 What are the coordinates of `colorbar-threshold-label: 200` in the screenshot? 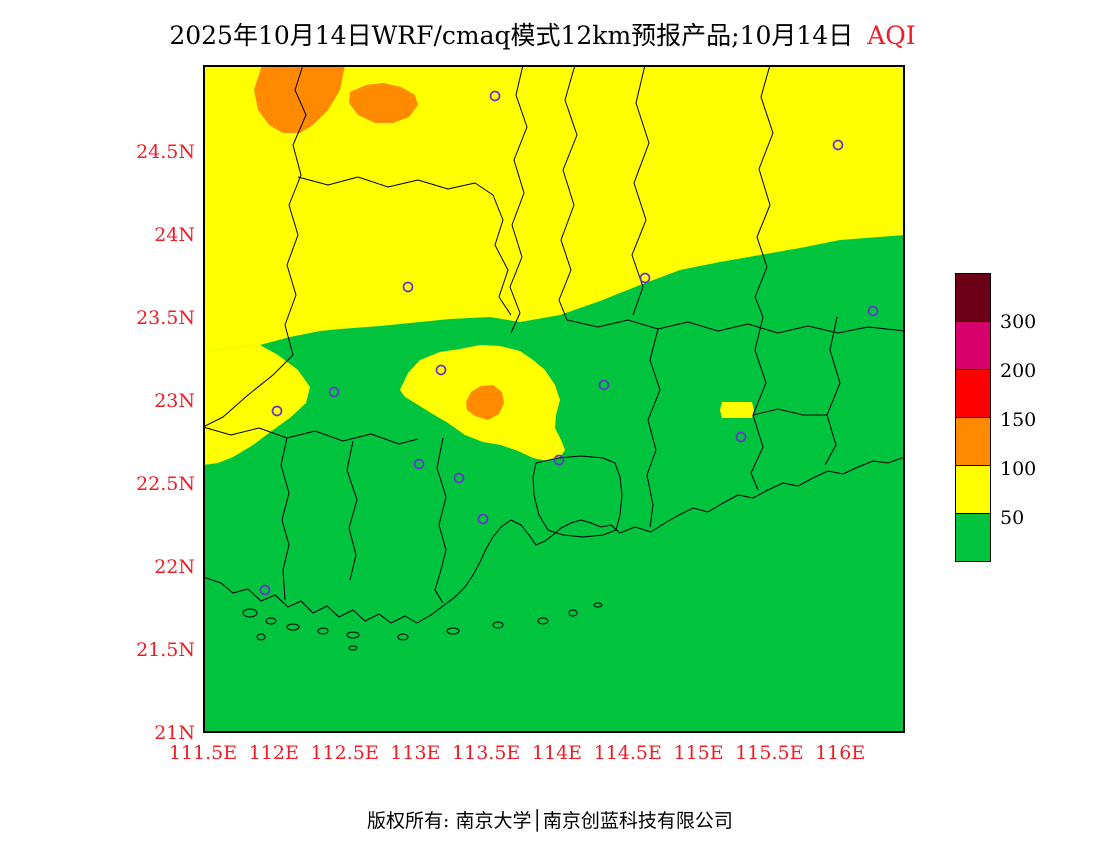 It's located at (1018, 371).